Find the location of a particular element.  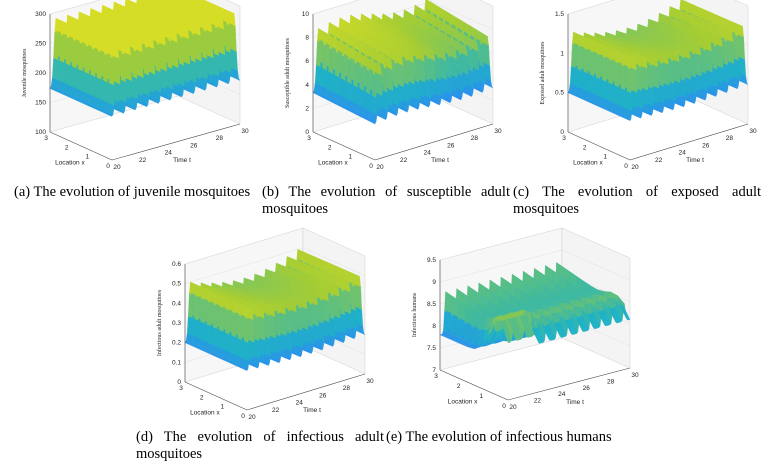

surface-d is located at coordinates (275, 310).